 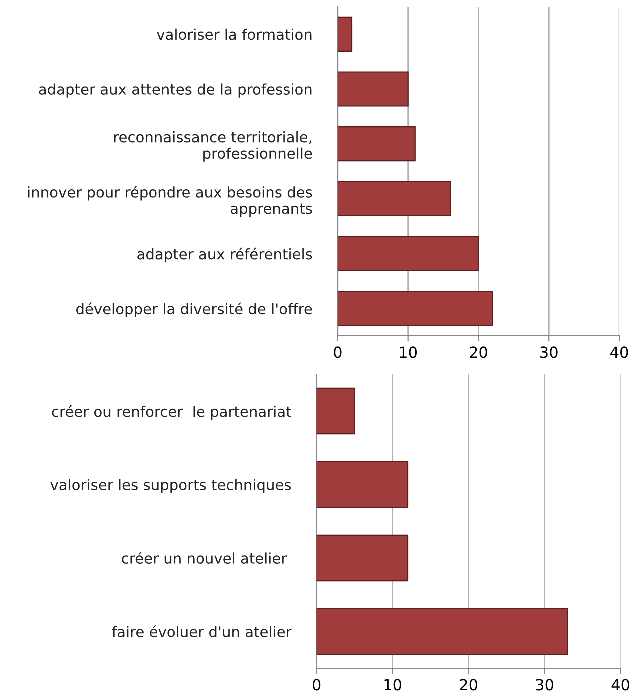 What do you see at coordinates (170, 202) in the screenshot?
I see `y-tick-label: innover pour répondre aux besoins des apprenants` at bounding box center [170, 202].